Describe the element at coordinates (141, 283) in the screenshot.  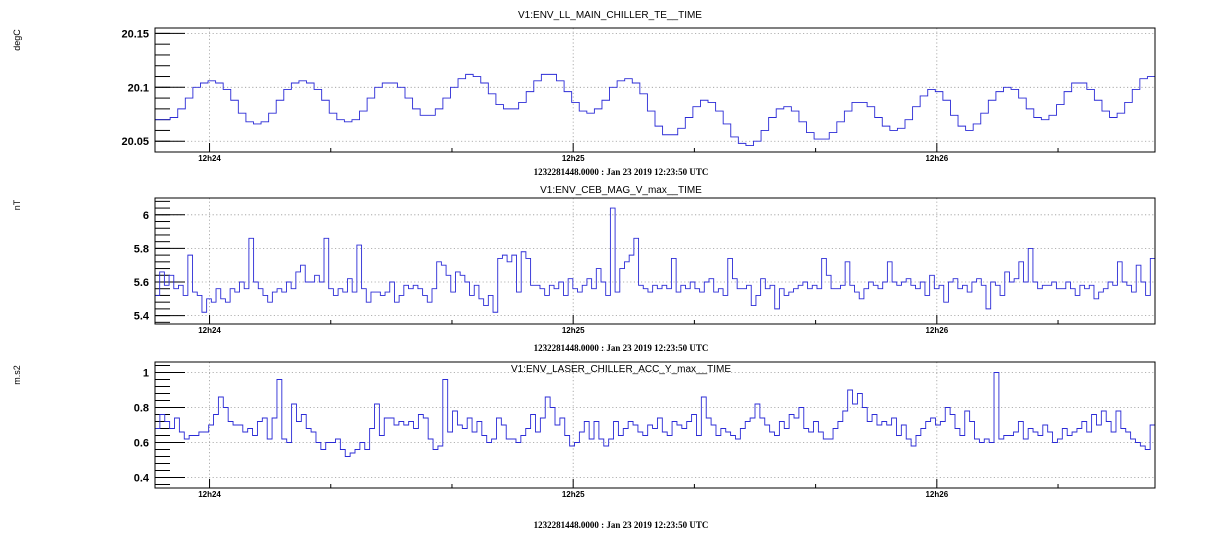
I see `panel-2-y-tick-label: 5.6` at that location.